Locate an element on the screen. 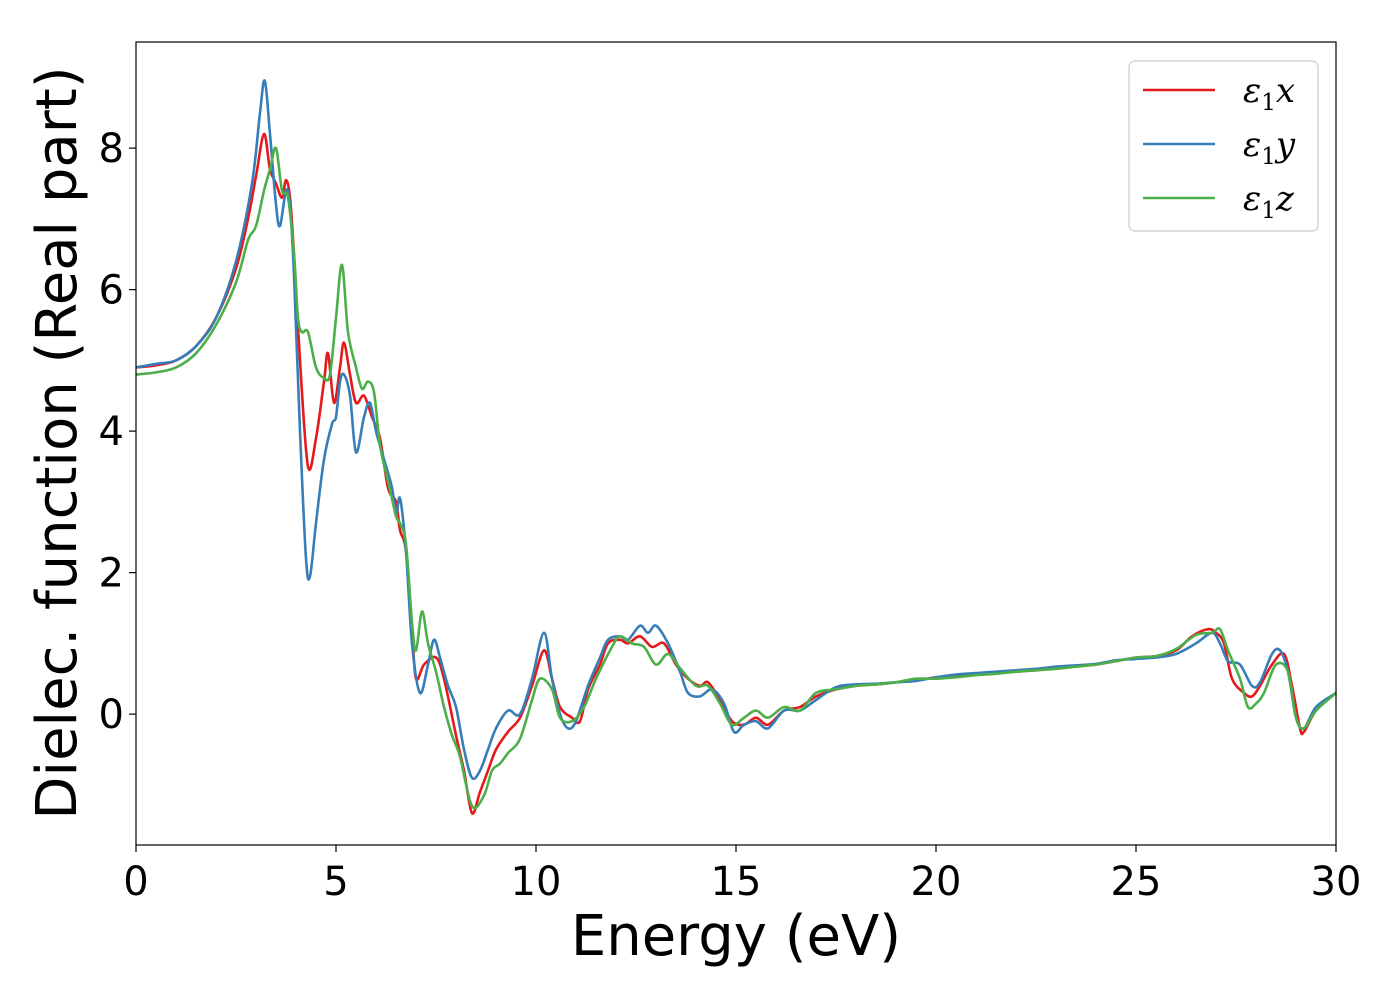  legend-label-z: ε1z is located at coordinates (1269, 201).